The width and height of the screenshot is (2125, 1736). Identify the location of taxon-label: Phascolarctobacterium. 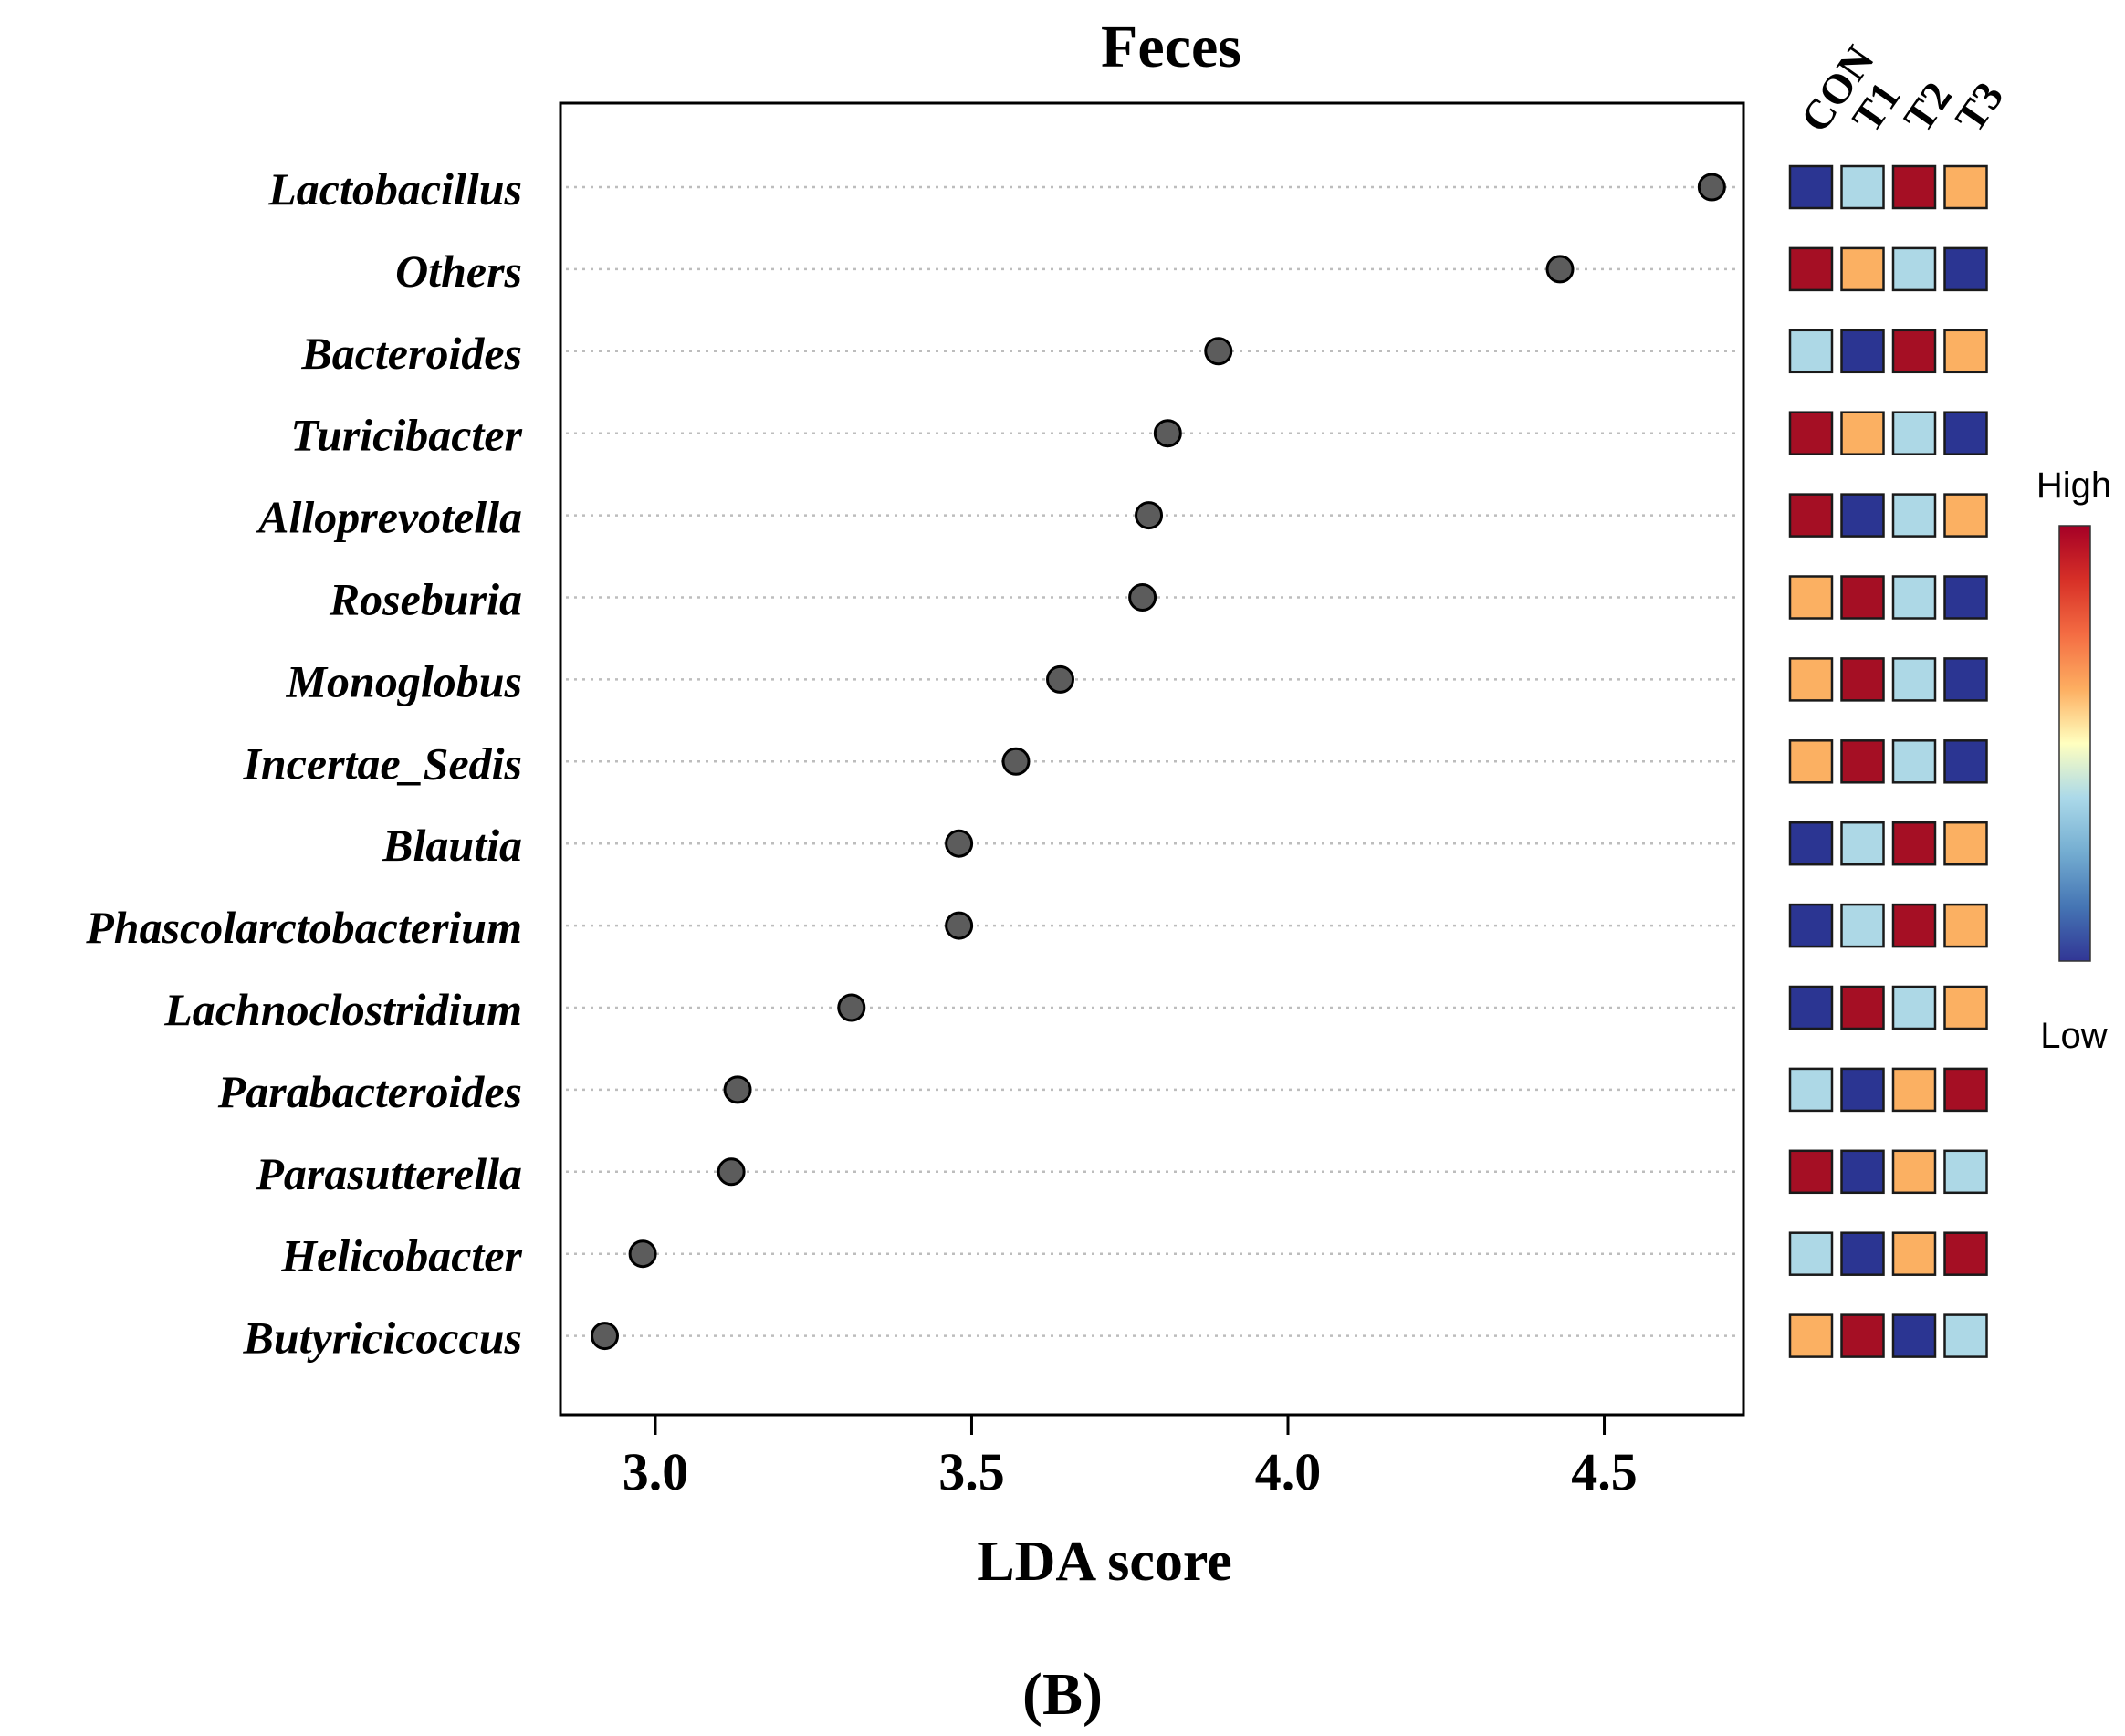
(303, 927).